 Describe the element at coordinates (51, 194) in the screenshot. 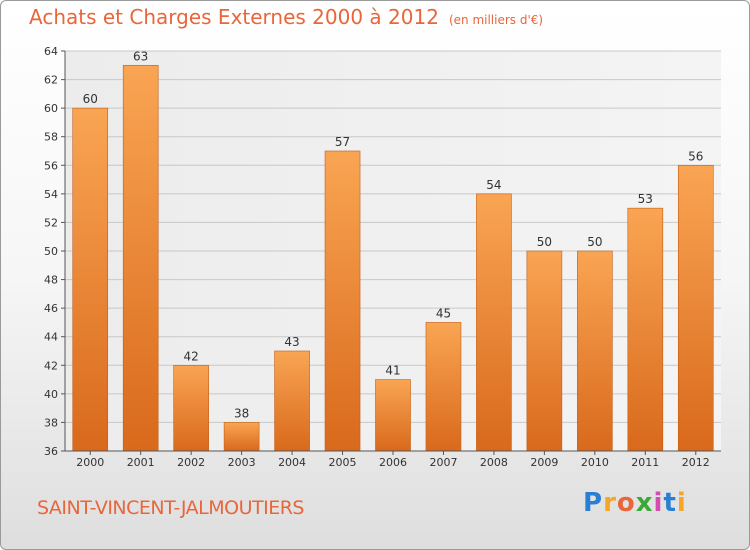

I see `y-tick-label: 54` at that location.